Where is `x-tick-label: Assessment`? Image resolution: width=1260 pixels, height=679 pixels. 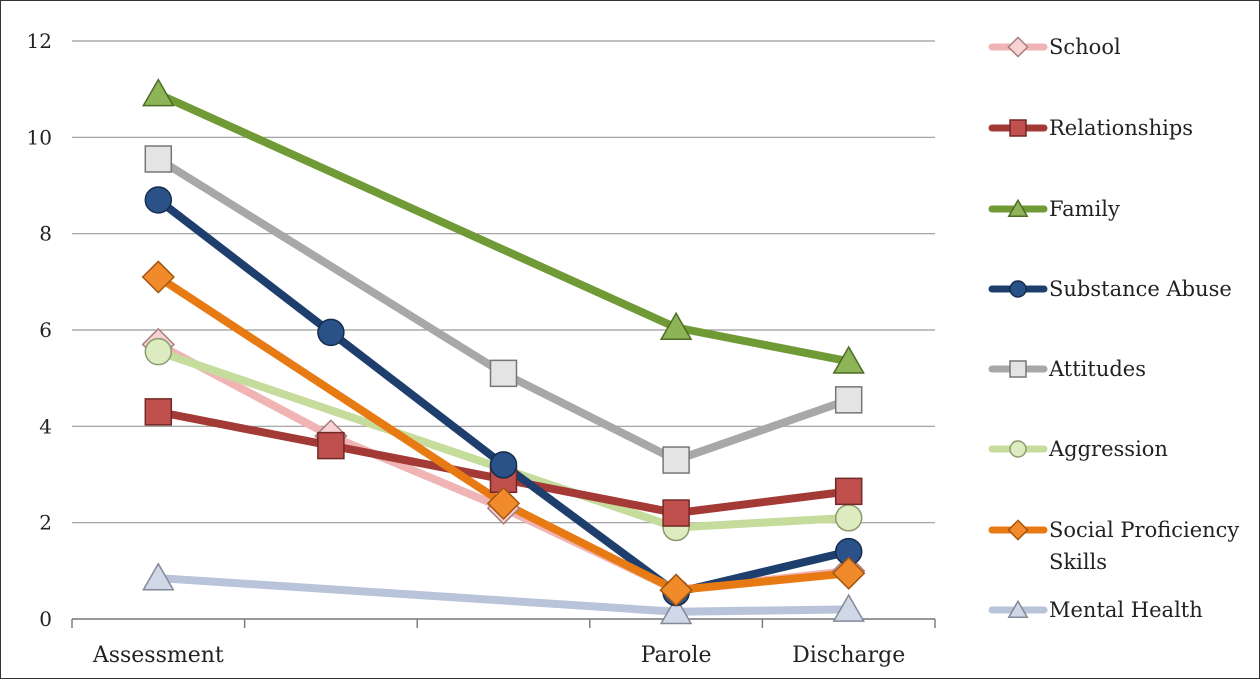 x-tick-label: Assessment is located at coordinates (158, 655).